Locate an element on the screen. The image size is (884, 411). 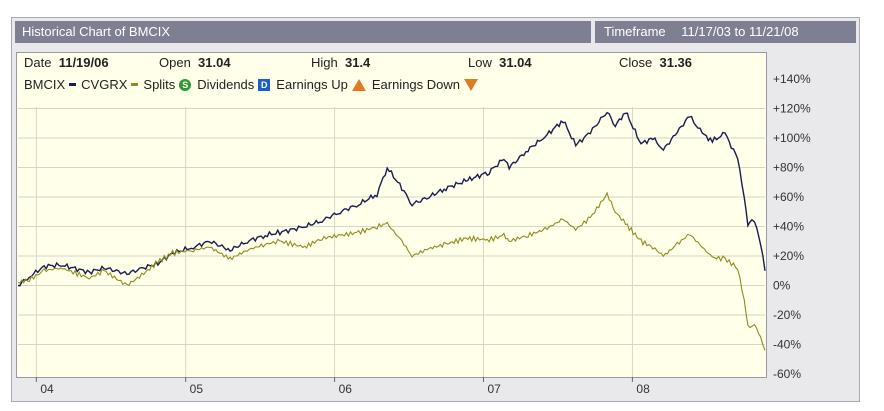
y-tick-label: +100% is located at coordinates (792, 138).